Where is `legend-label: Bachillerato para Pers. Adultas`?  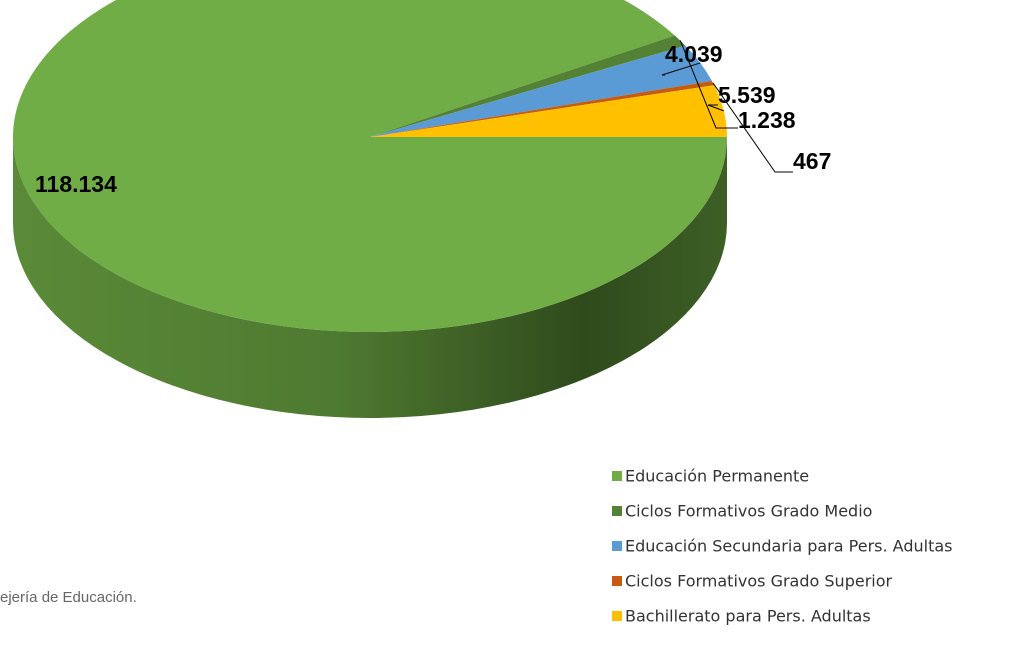 legend-label: Bachillerato para Pers. Adultas is located at coordinates (748, 616).